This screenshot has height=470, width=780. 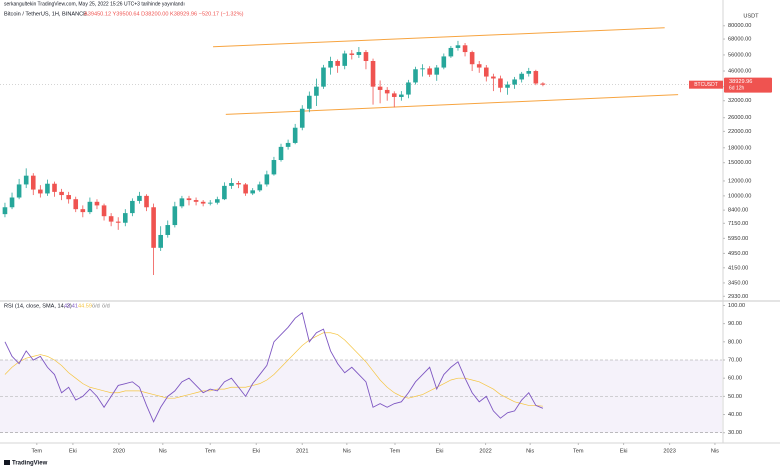 What do you see at coordinates (738, 268) in the screenshot?
I see `y-tick-label: 4150.00` at bounding box center [738, 268].